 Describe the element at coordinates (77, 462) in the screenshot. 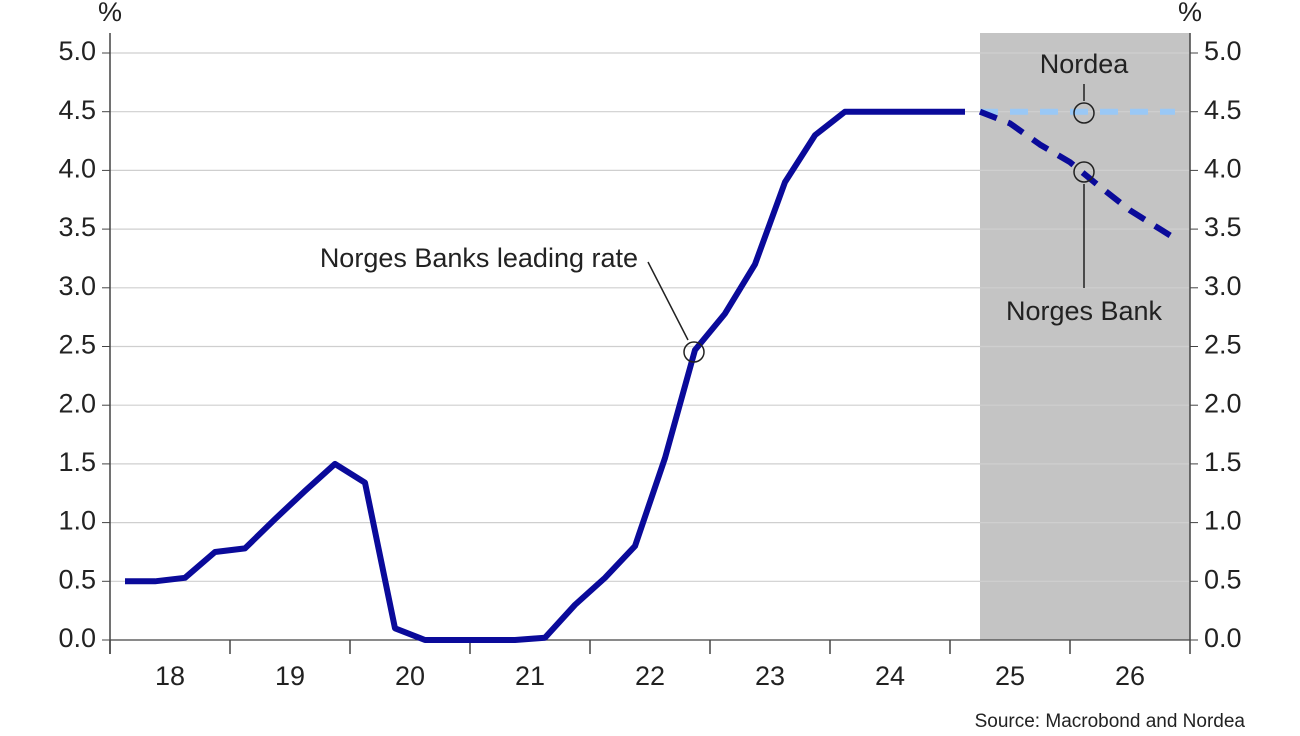

I see `y-tick-label: 1.5` at that location.